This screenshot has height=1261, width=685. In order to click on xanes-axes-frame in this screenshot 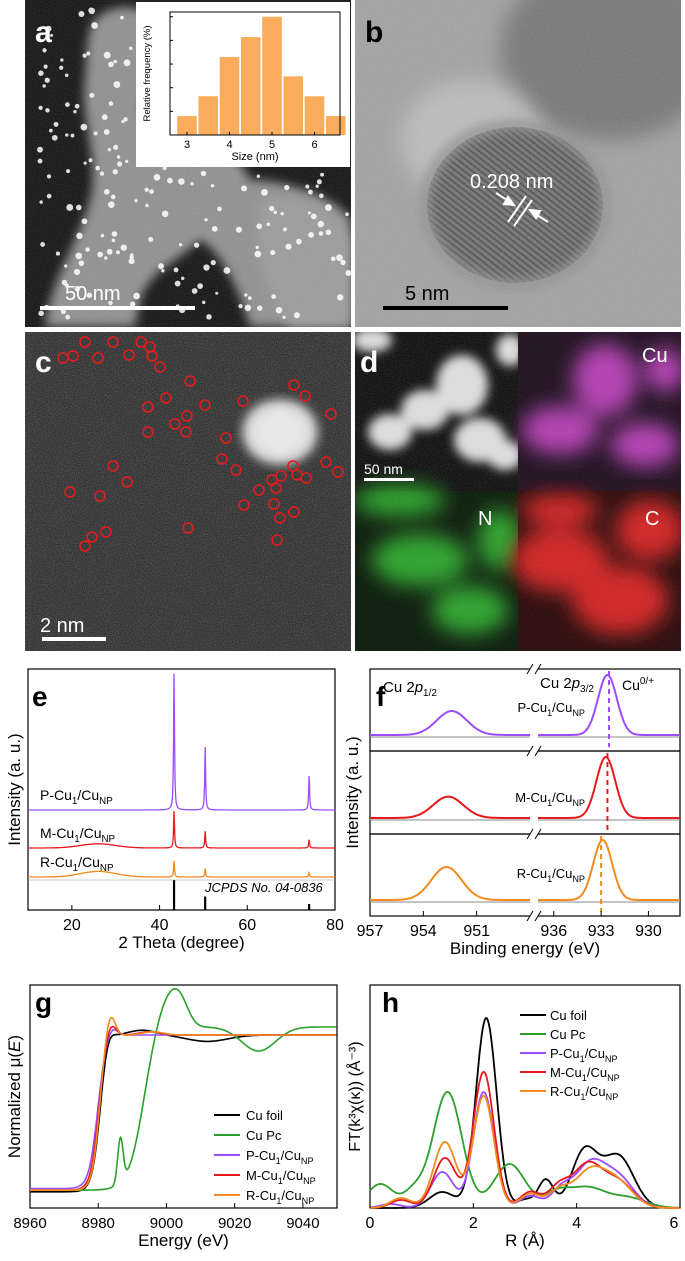, I will do `click(183, 1096)`.